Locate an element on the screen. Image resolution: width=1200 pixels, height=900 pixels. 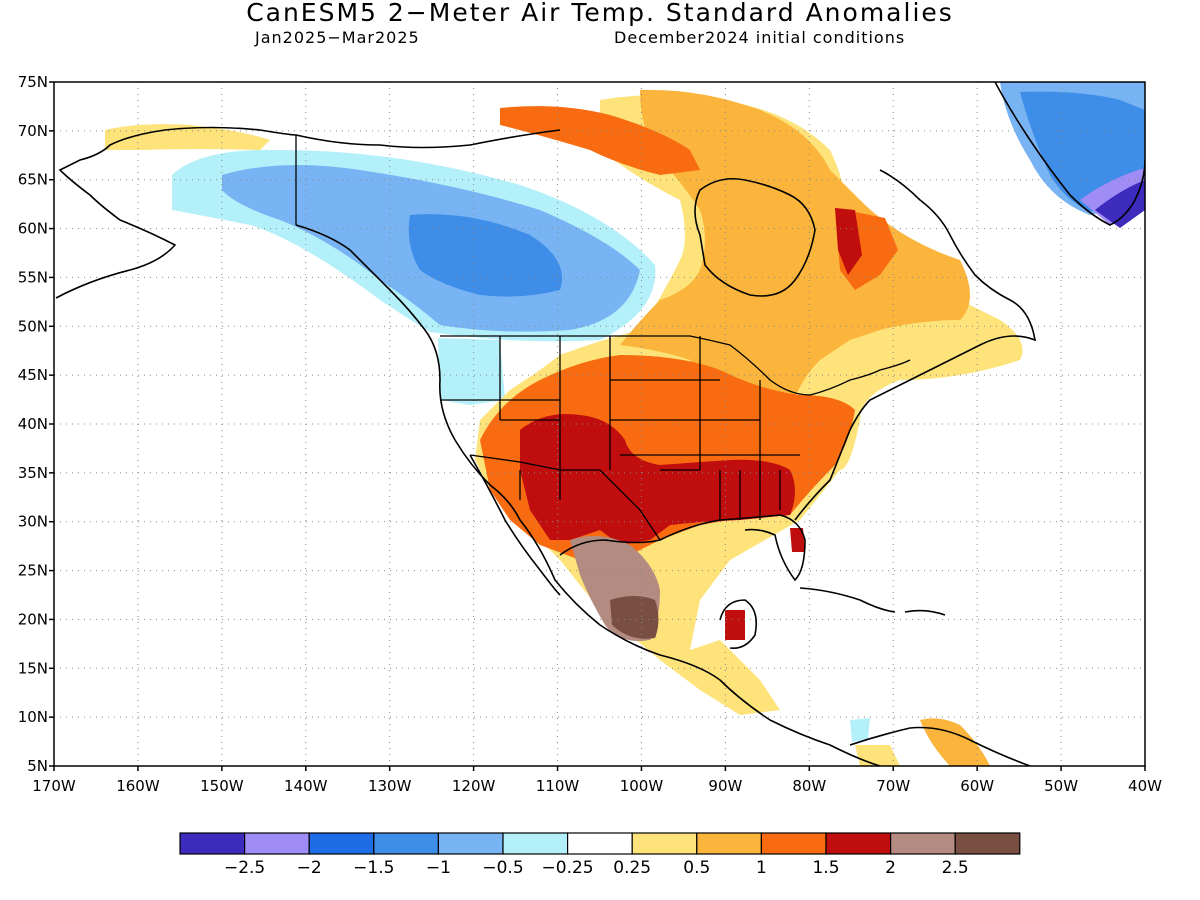
colorbar-label: 2 is located at coordinates (890, 868).